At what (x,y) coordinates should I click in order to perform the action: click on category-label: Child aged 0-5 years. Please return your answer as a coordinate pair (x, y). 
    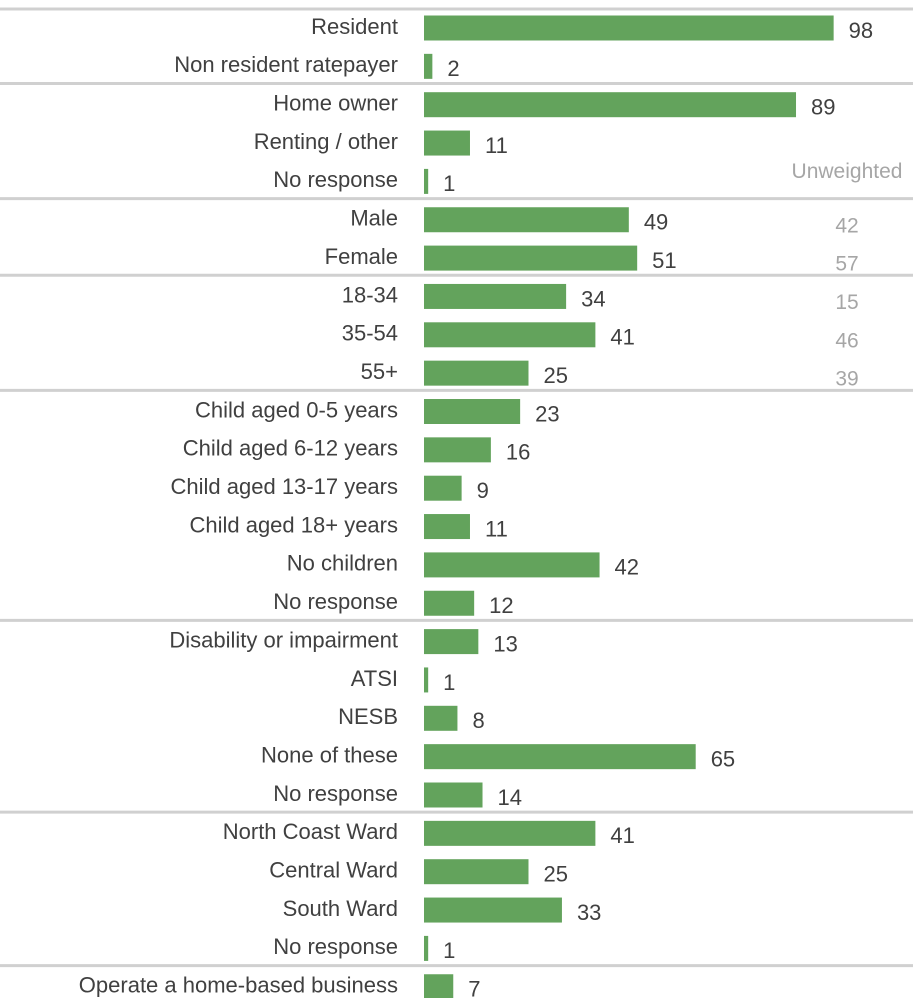
    Looking at the image, I should click on (296, 409).